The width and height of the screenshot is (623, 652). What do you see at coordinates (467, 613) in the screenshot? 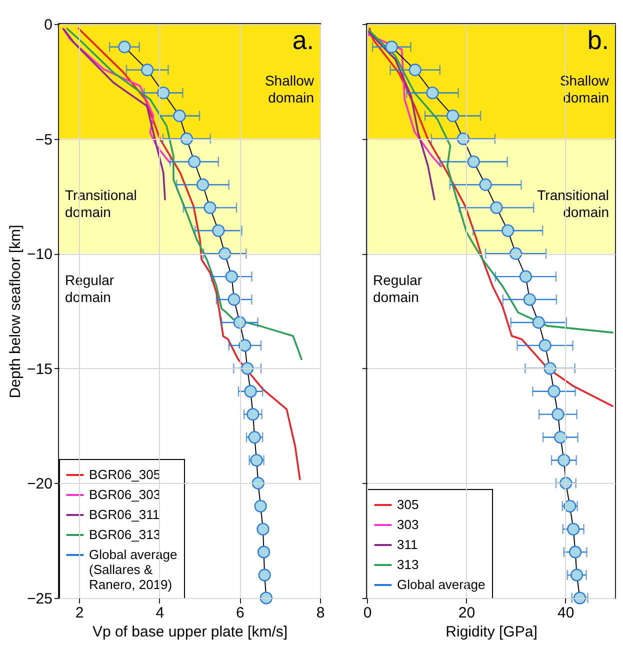
I see `x-tick-label: 20` at bounding box center [467, 613].